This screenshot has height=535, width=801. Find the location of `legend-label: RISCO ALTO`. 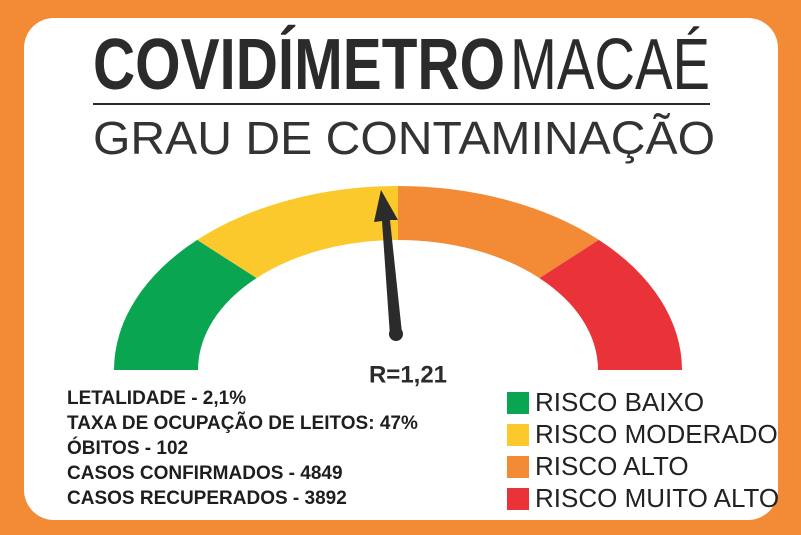

legend-label: RISCO ALTO is located at coordinates (612, 466).